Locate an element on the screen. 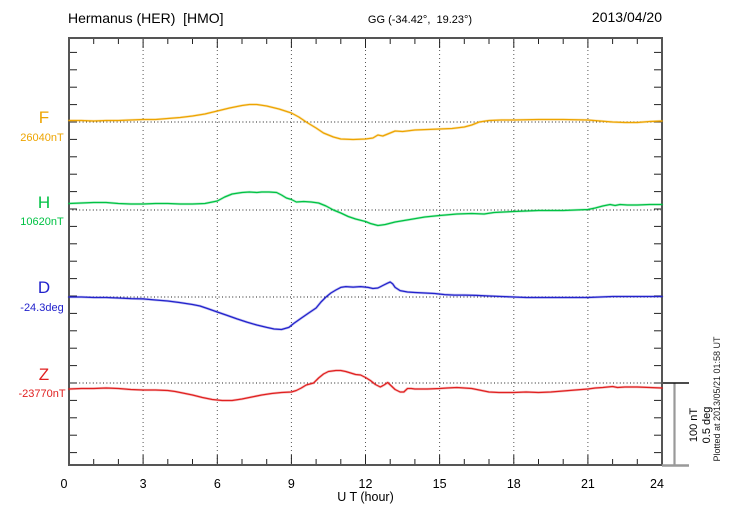 The width and height of the screenshot is (730, 520). x-tick-label: 9 is located at coordinates (291, 484).